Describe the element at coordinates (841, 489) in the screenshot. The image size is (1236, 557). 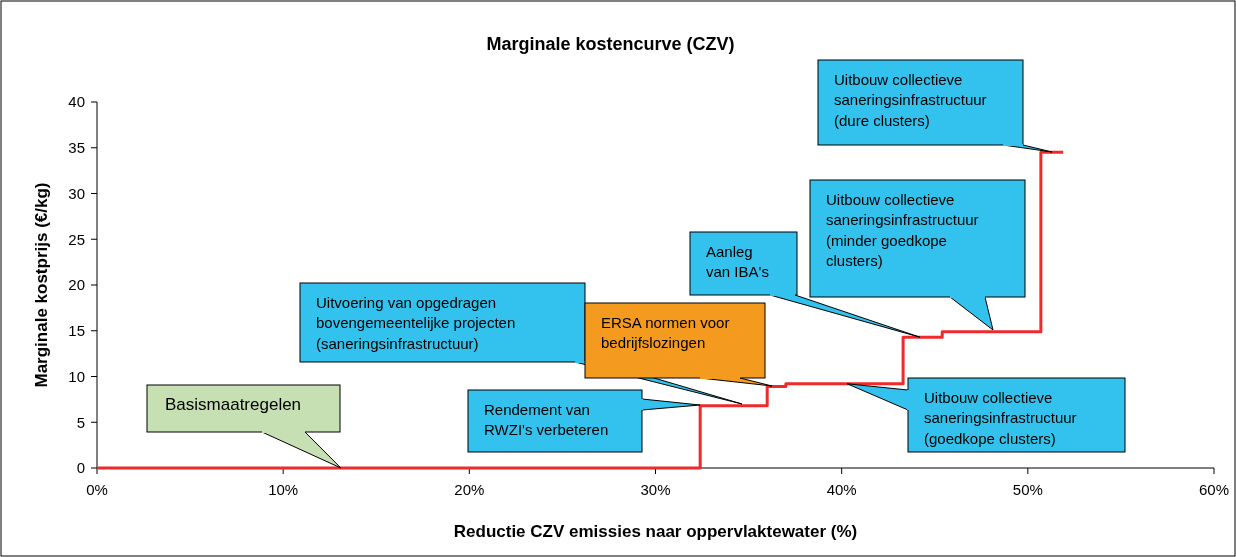
I see `x-tick-label: 40%` at that location.